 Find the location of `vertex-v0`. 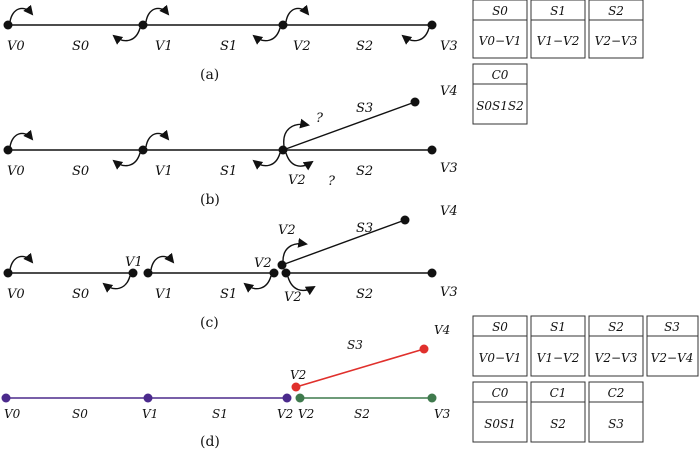

vertex-v0 is located at coordinates (8, 25).